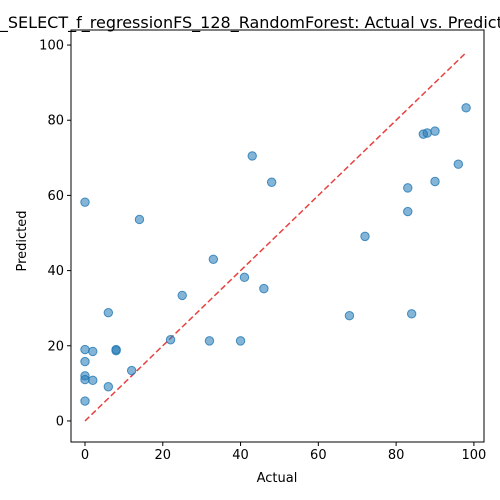 This screenshot has height=500, width=500. I want to click on y-tick-label: 100, so click(51, 46).